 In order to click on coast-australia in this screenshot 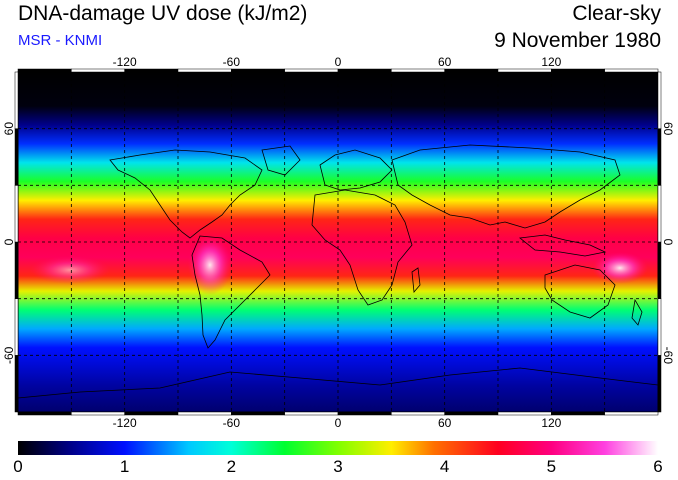, I will do `click(580, 291)`.